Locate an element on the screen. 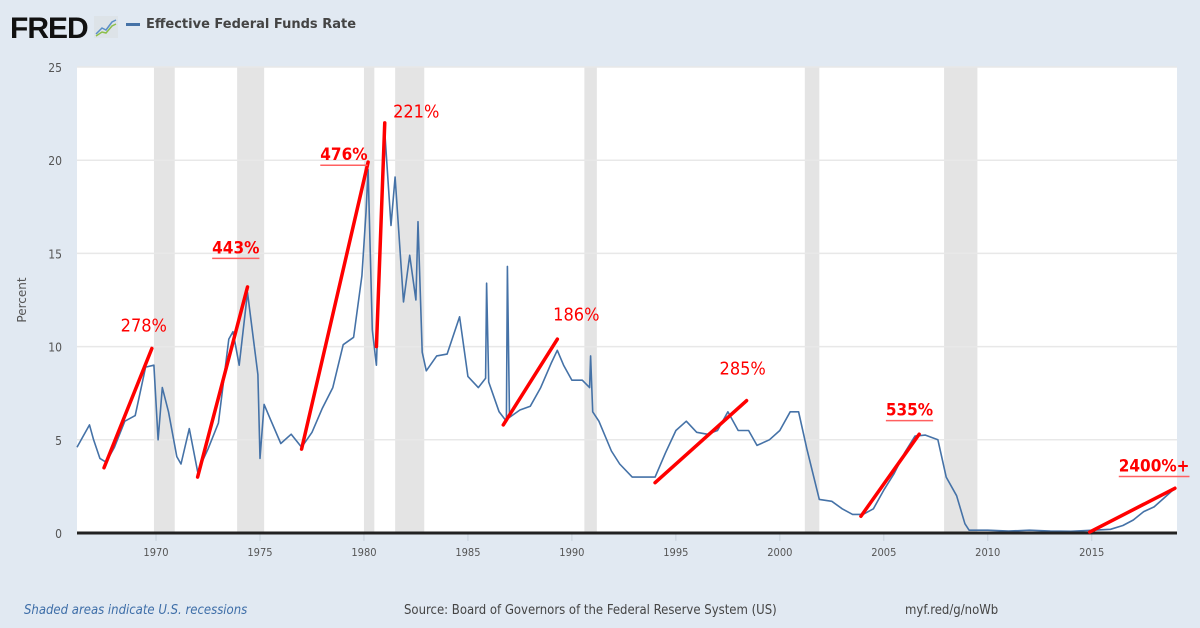 The width and height of the screenshot is (1200, 628). annotation-label: 278% is located at coordinates (144, 326).